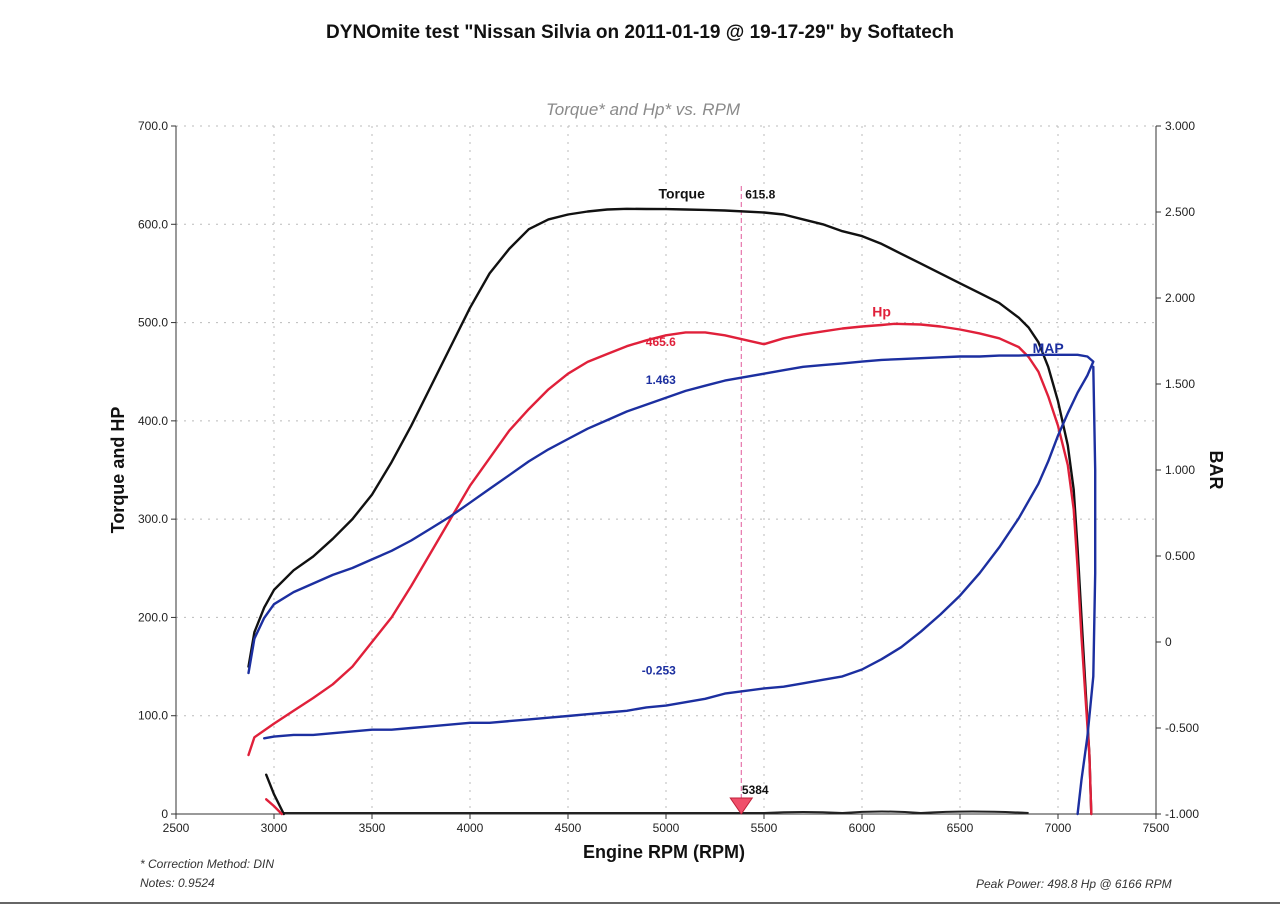  What do you see at coordinates (656, 812) in the screenshot?
I see `zero-baseline-trace` at bounding box center [656, 812].